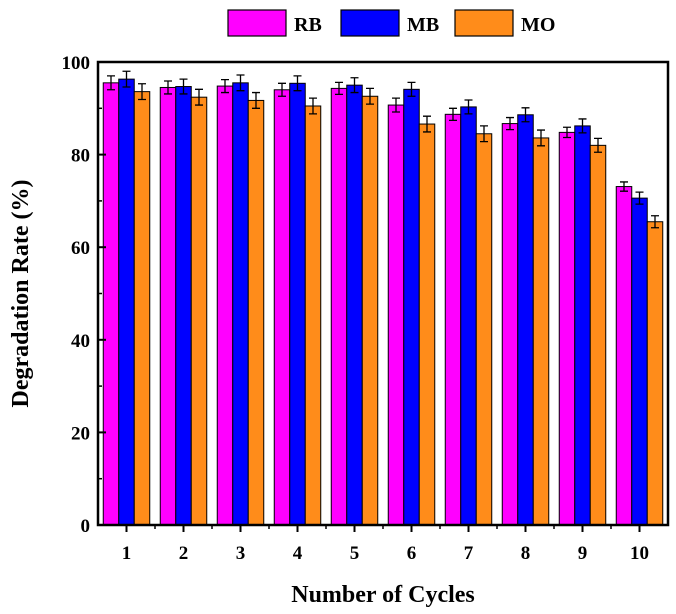  I want to click on x-axis: 1 2 3 4 5 6 7 8 9 10, so click(385, 544).